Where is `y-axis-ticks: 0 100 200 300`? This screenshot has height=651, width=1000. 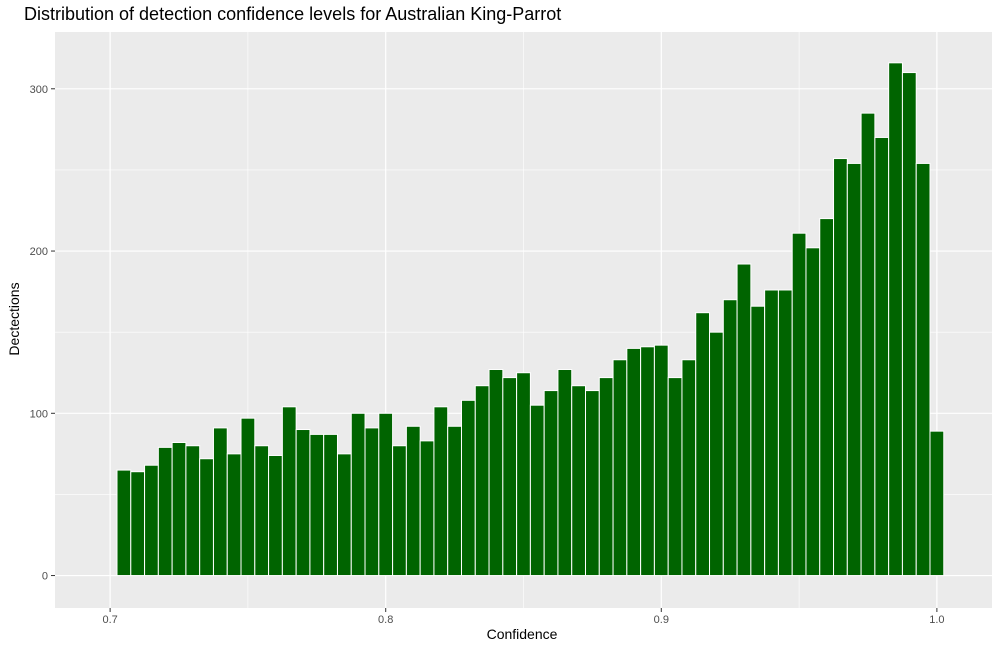 y-axis-ticks: 0 100 200 300 is located at coordinates (42, 333).